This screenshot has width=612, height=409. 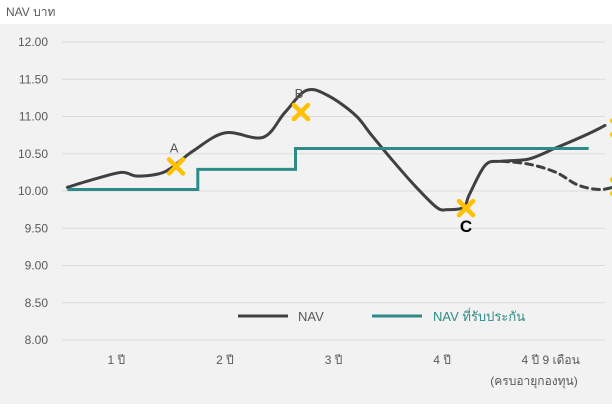 What do you see at coordinates (328, 169) in the screenshot?
I see `series-line-nav-guaranteed` at bounding box center [328, 169].